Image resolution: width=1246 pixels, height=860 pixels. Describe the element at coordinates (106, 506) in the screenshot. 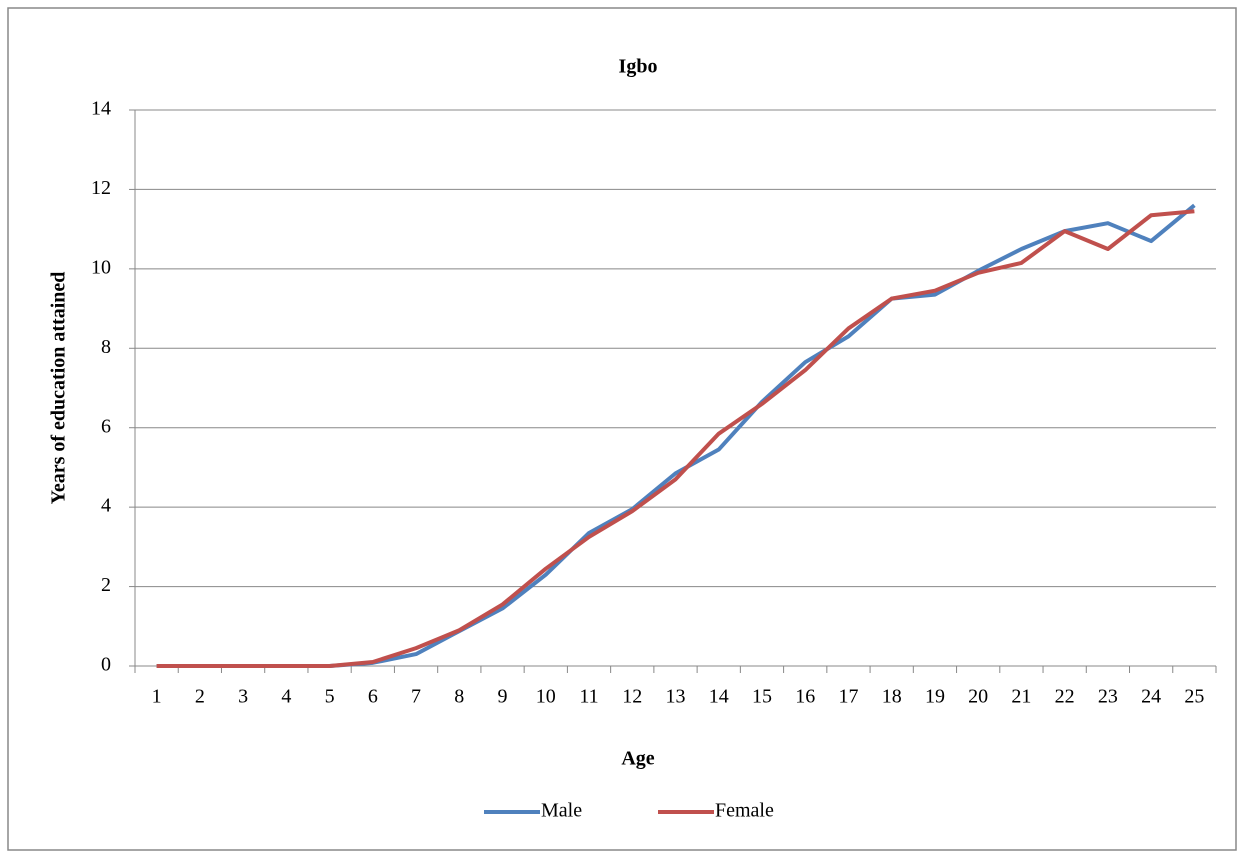

I see `y-tick-label: 4` at that location.